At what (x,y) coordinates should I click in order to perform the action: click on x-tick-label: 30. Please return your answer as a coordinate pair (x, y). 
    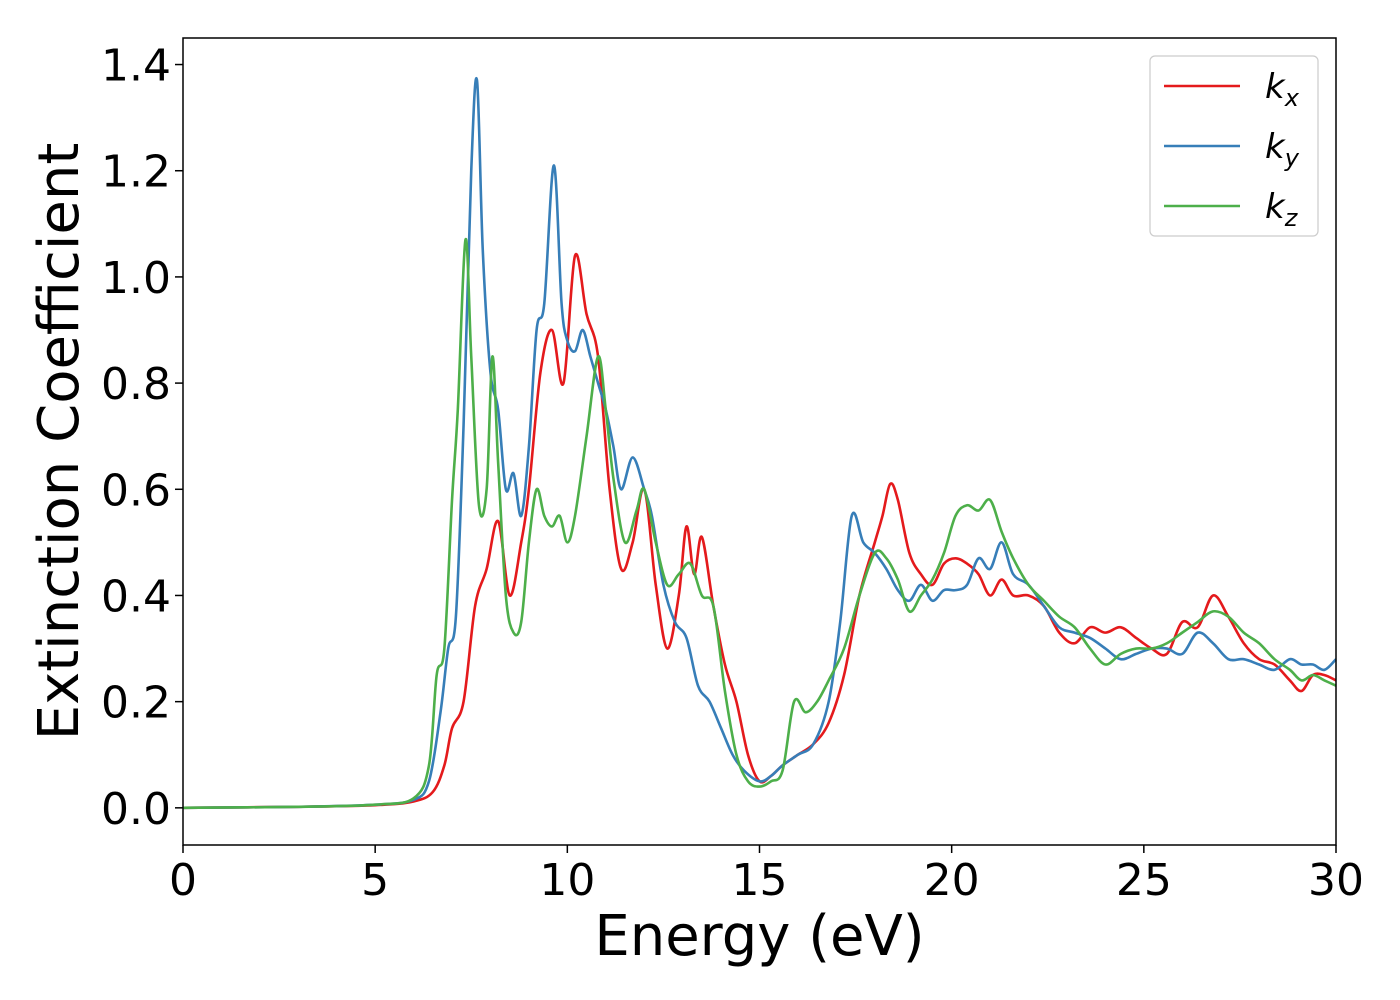
    Looking at the image, I should click on (1336, 880).